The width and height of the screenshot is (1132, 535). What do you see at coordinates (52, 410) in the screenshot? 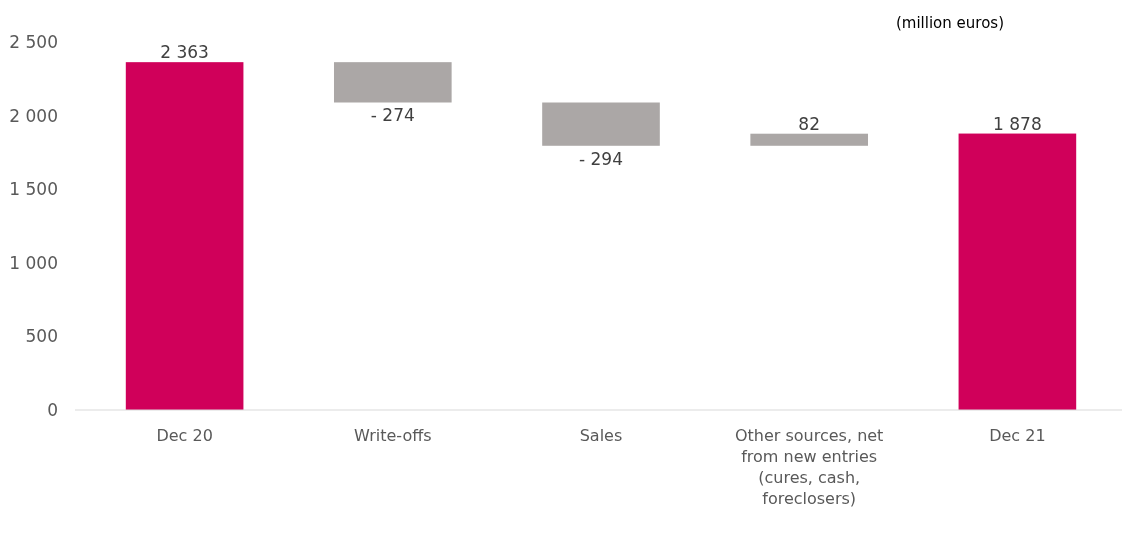
I see `y-tick-label: 0` at bounding box center [52, 410].